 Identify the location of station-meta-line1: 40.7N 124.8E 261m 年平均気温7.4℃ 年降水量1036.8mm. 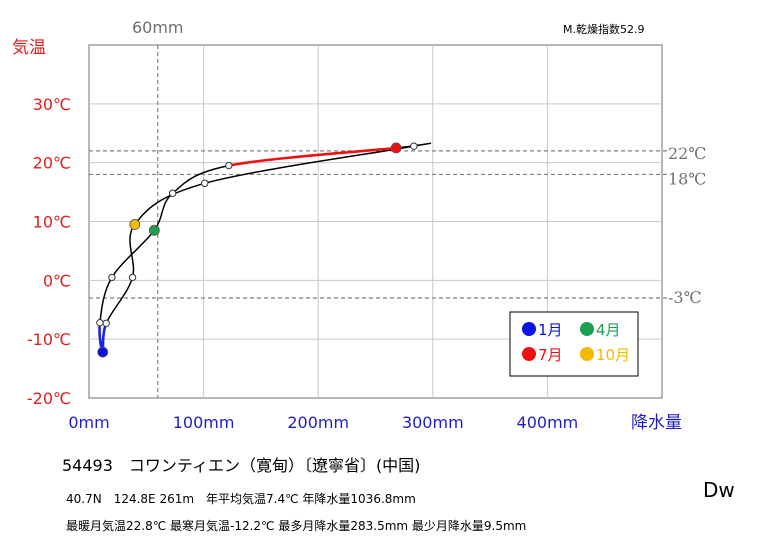
(241, 499).